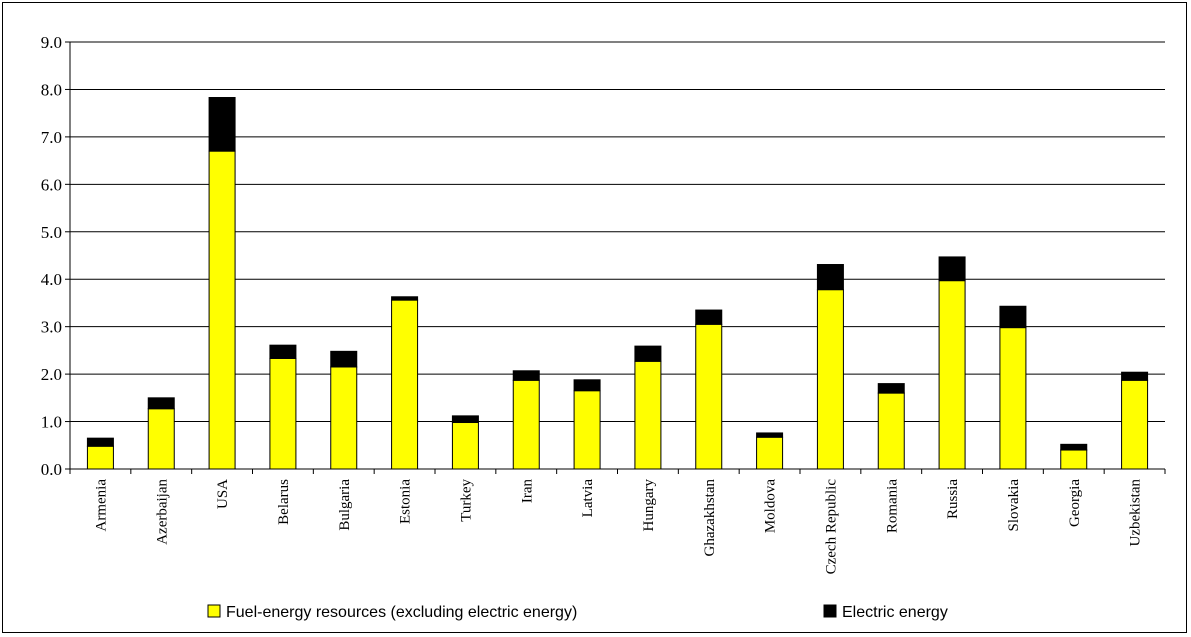  Describe the element at coordinates (527, 491) in the screenshot. I see `x-category-label: Iran` at that location.